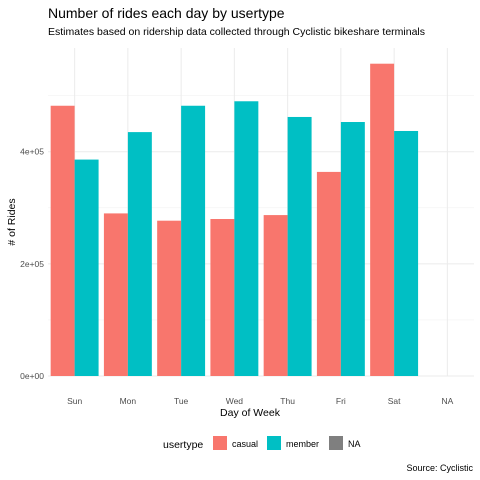 Image resolution: width=480 pixels, height=480 pixels. What do you see at coordinates (341, 401) in the screenshot?
I see `x-tick-label: Fri` at bounding box center [341, 401].